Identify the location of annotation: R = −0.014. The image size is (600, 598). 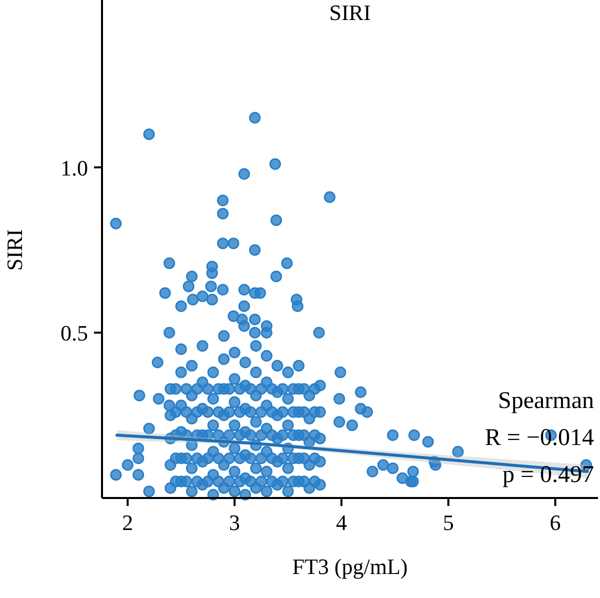
(539, 438).